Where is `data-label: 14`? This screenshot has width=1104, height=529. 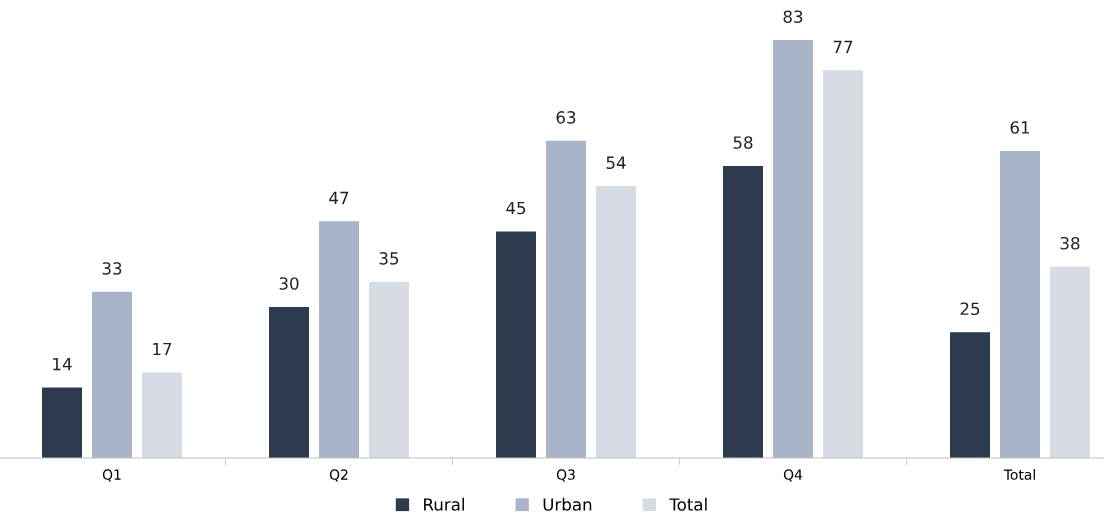 data-label: 14 is located at coordinates (62, 364).